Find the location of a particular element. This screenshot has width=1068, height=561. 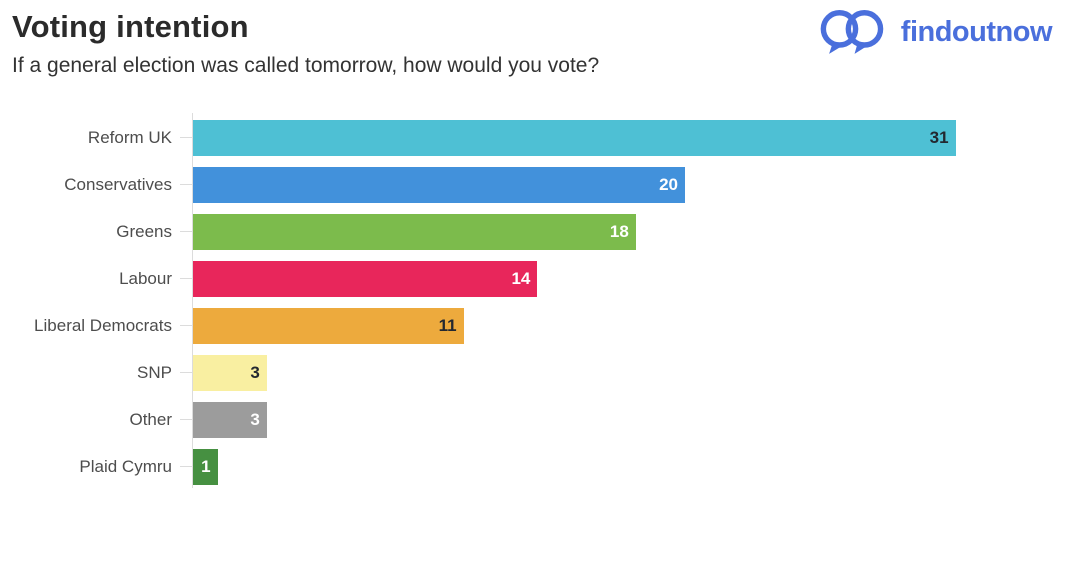

category-label-snp: SNP is located at coordinates (154, 372).